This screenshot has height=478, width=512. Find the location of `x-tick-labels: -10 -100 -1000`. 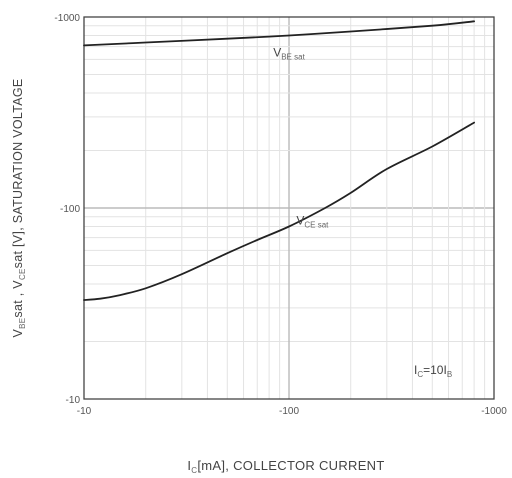

x-tick-labels: -10 -100 -1000 is located at coordinates (292, 411).